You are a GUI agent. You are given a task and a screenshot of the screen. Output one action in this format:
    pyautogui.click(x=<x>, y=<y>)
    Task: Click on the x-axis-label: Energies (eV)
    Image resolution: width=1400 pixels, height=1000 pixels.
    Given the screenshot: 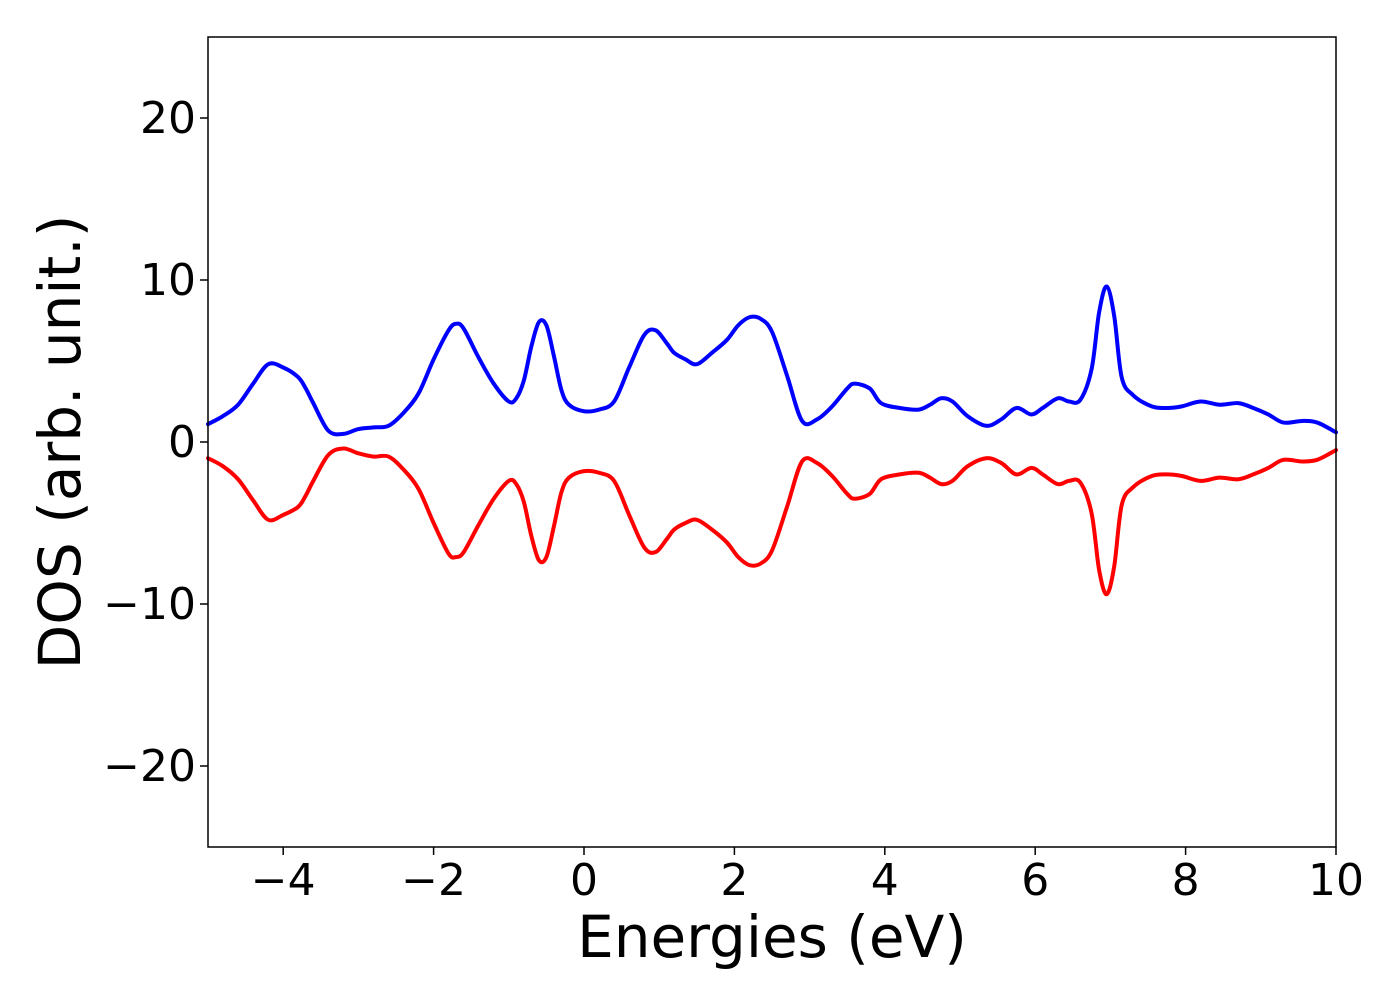 What is the action you would take?
    pyautogui.click(x=772, y=937)
    